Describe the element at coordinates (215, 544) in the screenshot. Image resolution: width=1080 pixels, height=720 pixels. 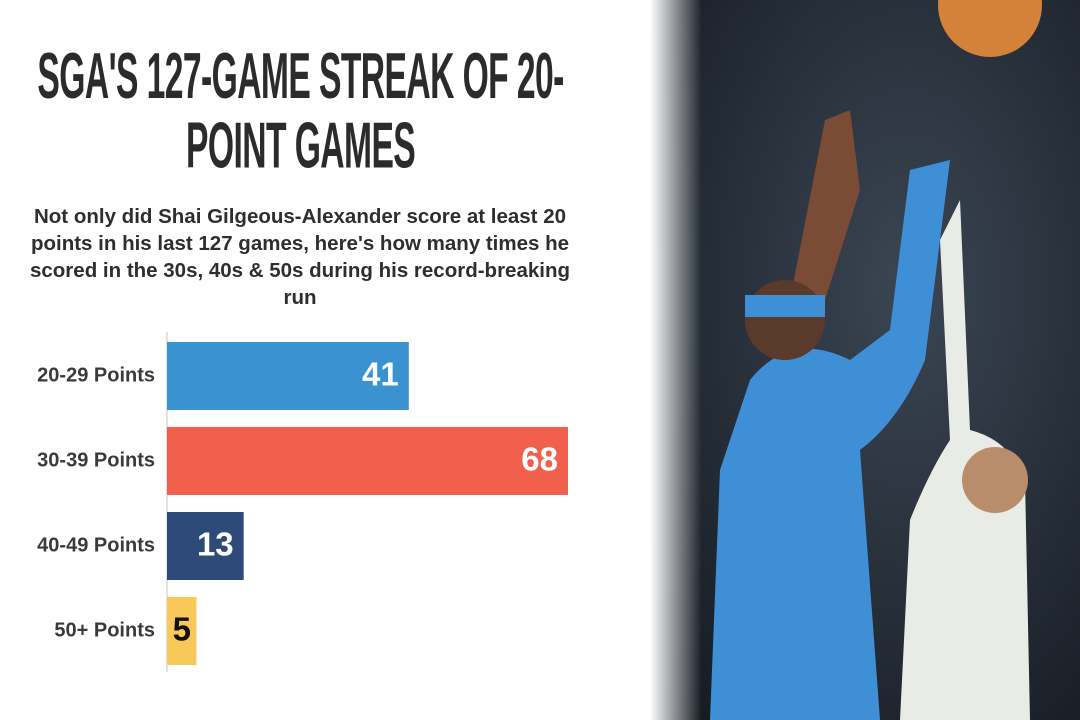
I see `value-label: 13` at that location.